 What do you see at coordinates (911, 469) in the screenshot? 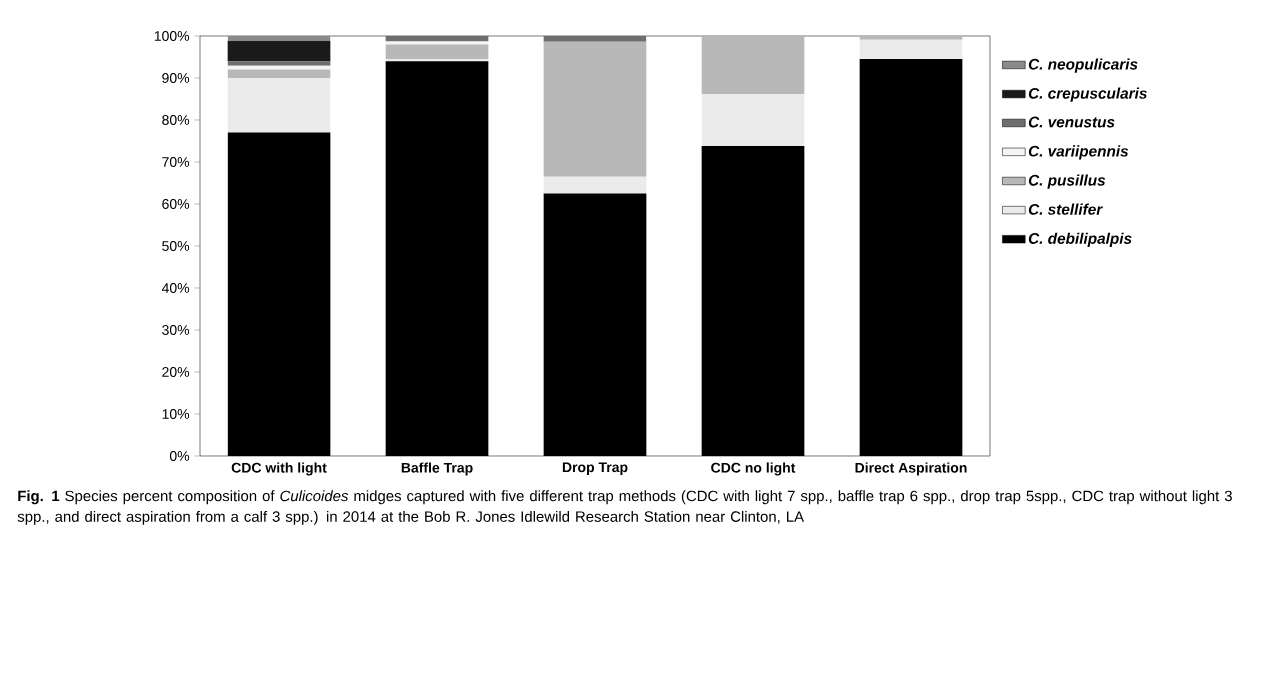
I see `x-tick-label: Direct Aspiration` at bounding box center [911, 469].